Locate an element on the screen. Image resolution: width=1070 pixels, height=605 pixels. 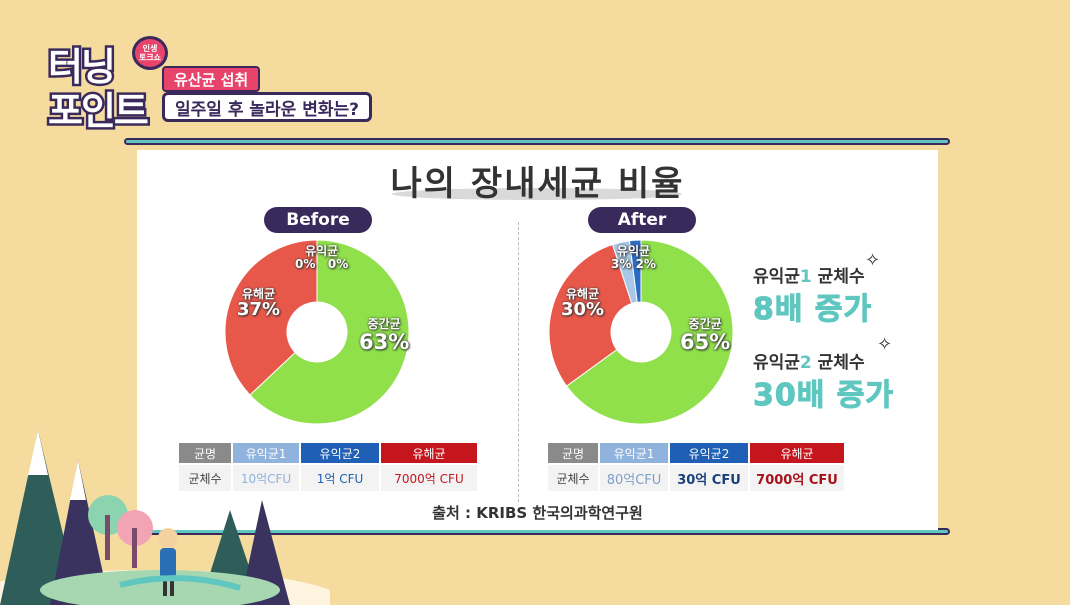
logo-pin-badge: 인생 토크쇼 is located at coordinates (150, 53).